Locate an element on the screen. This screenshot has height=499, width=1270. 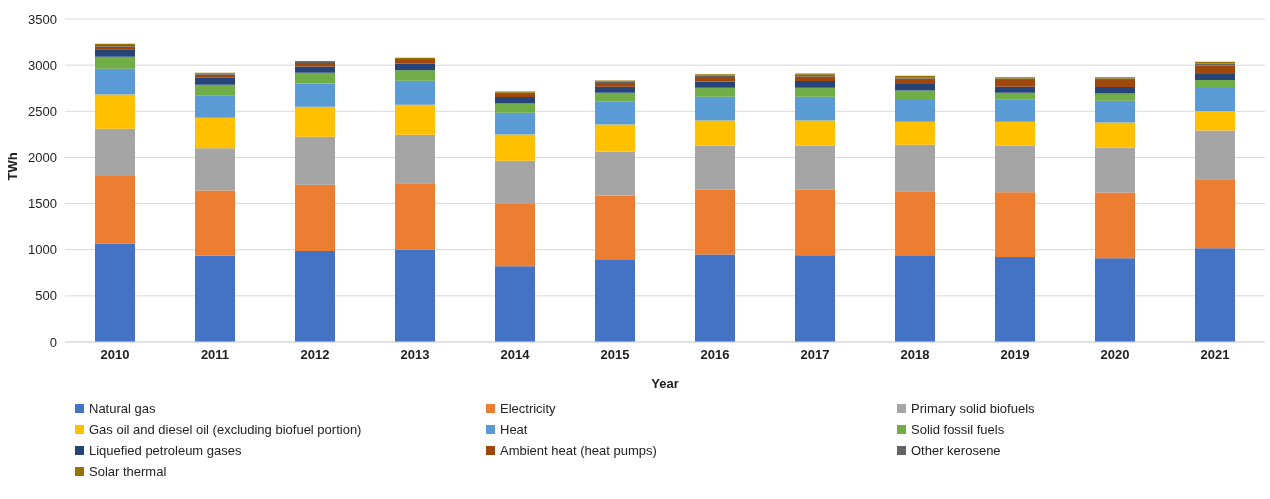
x-tick-label: 2011 is located at coordinates (215, 355).